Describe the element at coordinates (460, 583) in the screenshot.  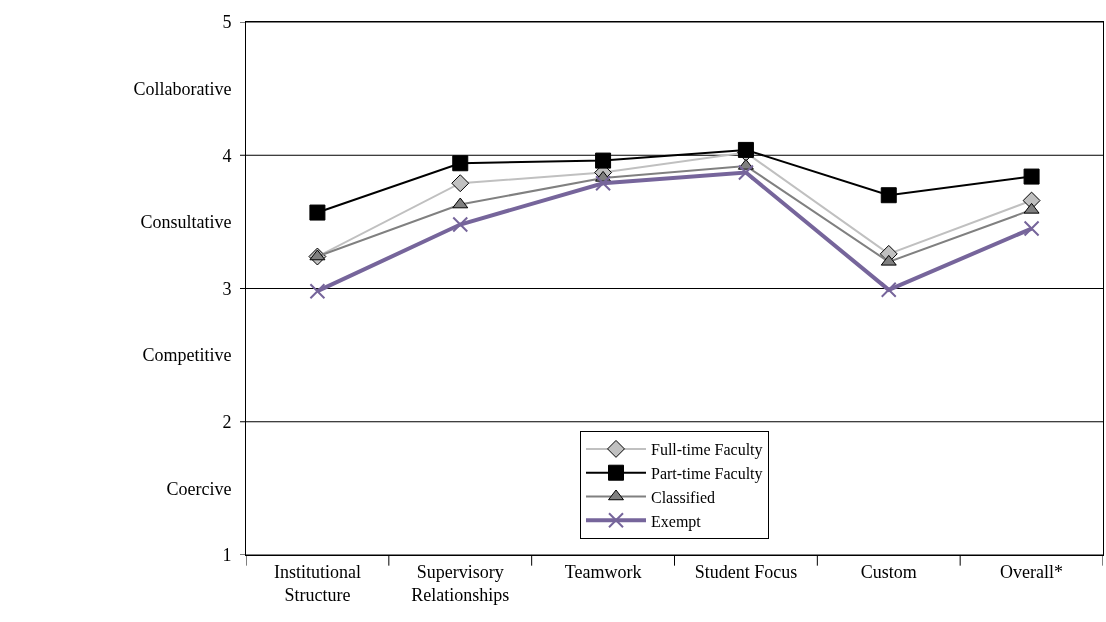
I see `x-tick-label: Supervisory Relationships` at that location.